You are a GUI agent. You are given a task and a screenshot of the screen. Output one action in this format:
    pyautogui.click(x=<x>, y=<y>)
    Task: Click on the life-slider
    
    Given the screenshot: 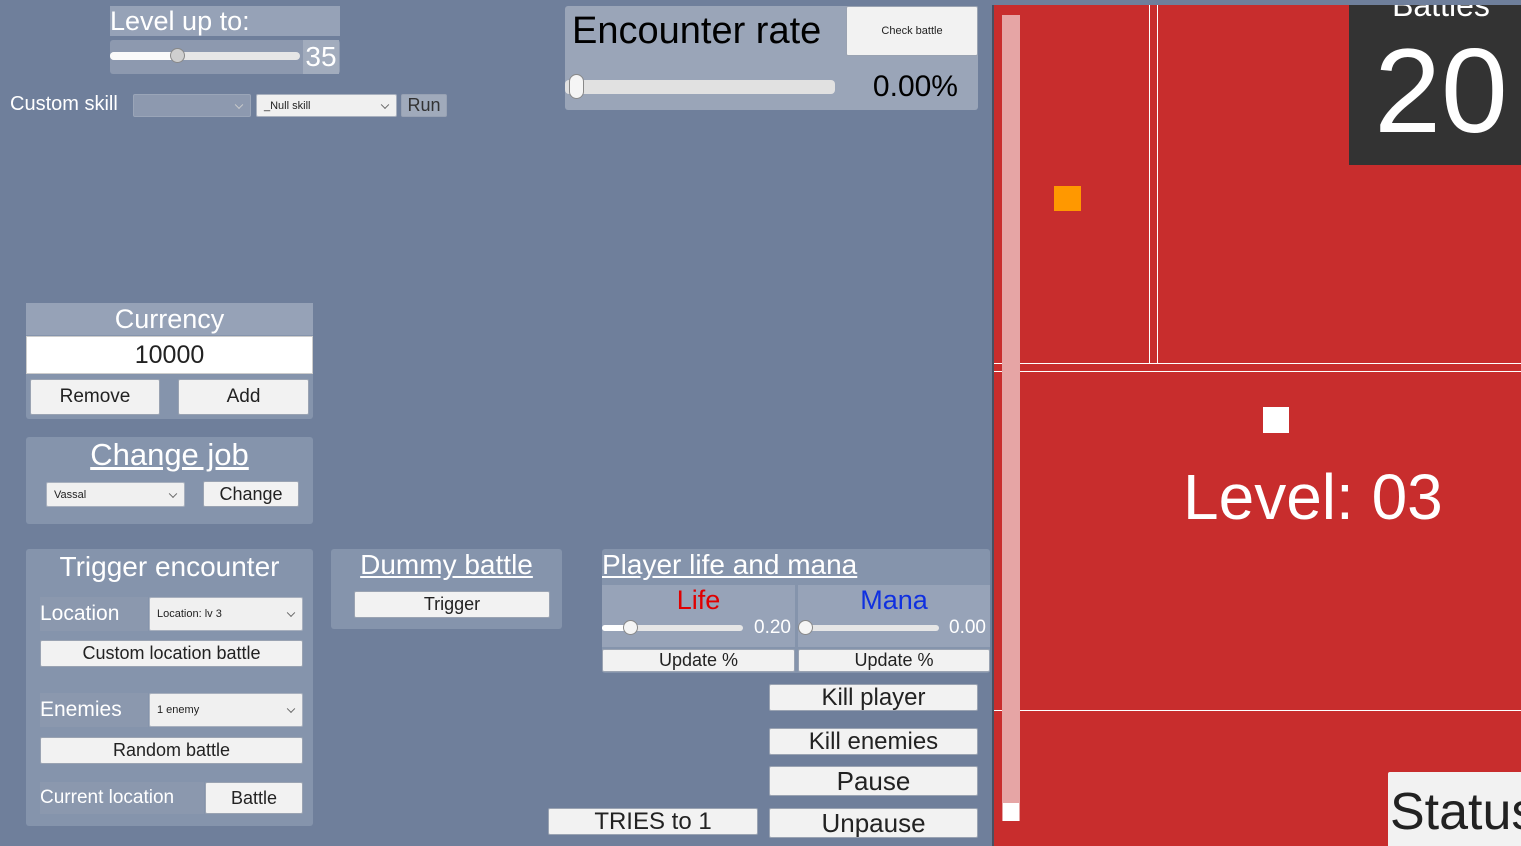 What is the action you would take?
    pyautogui.click(x=672, y=627)
    